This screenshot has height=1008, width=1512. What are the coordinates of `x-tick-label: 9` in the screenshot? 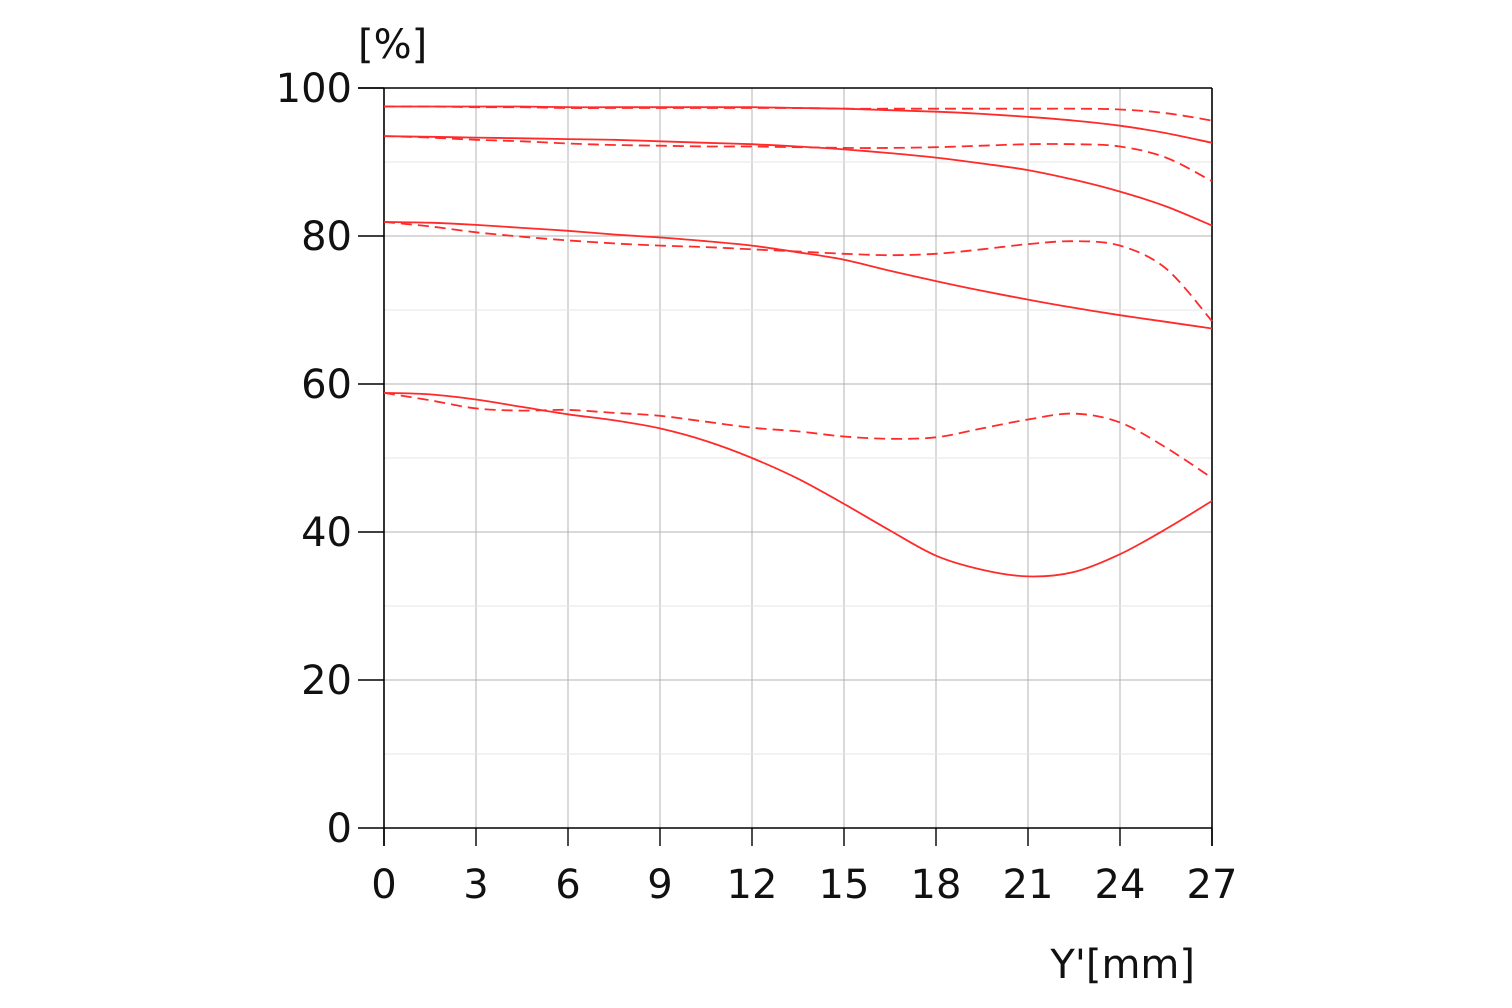 It's located at (659, 885).